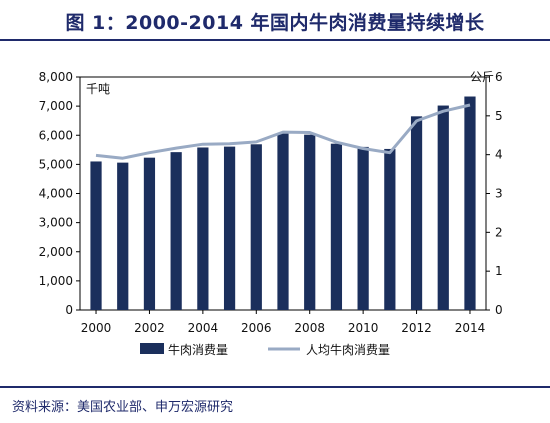 The width and height of the screenshot is (550, 423). I want to click on right-tick-label: 2, so click(499, 232).